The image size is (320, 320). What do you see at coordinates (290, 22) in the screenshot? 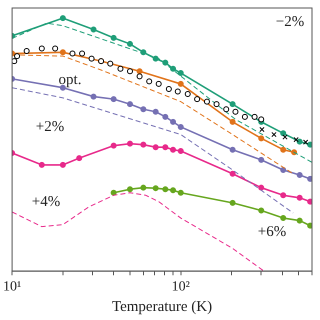
I see `annotation: −2%` at bounding box center [290, 22].